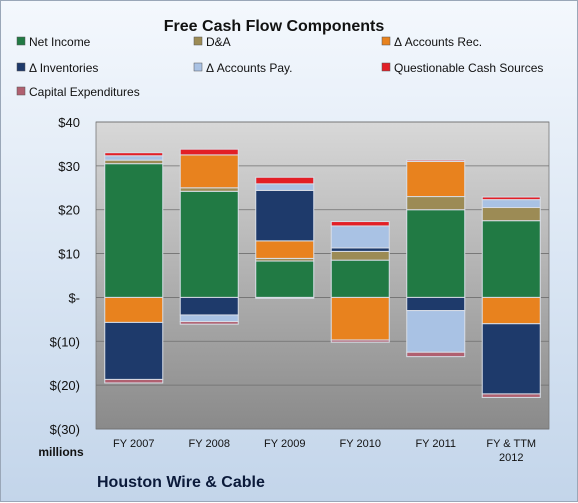 The width and height of the screenshot is (578, 503). I want to click on y-tick-label: $(20), so click(65, 385).